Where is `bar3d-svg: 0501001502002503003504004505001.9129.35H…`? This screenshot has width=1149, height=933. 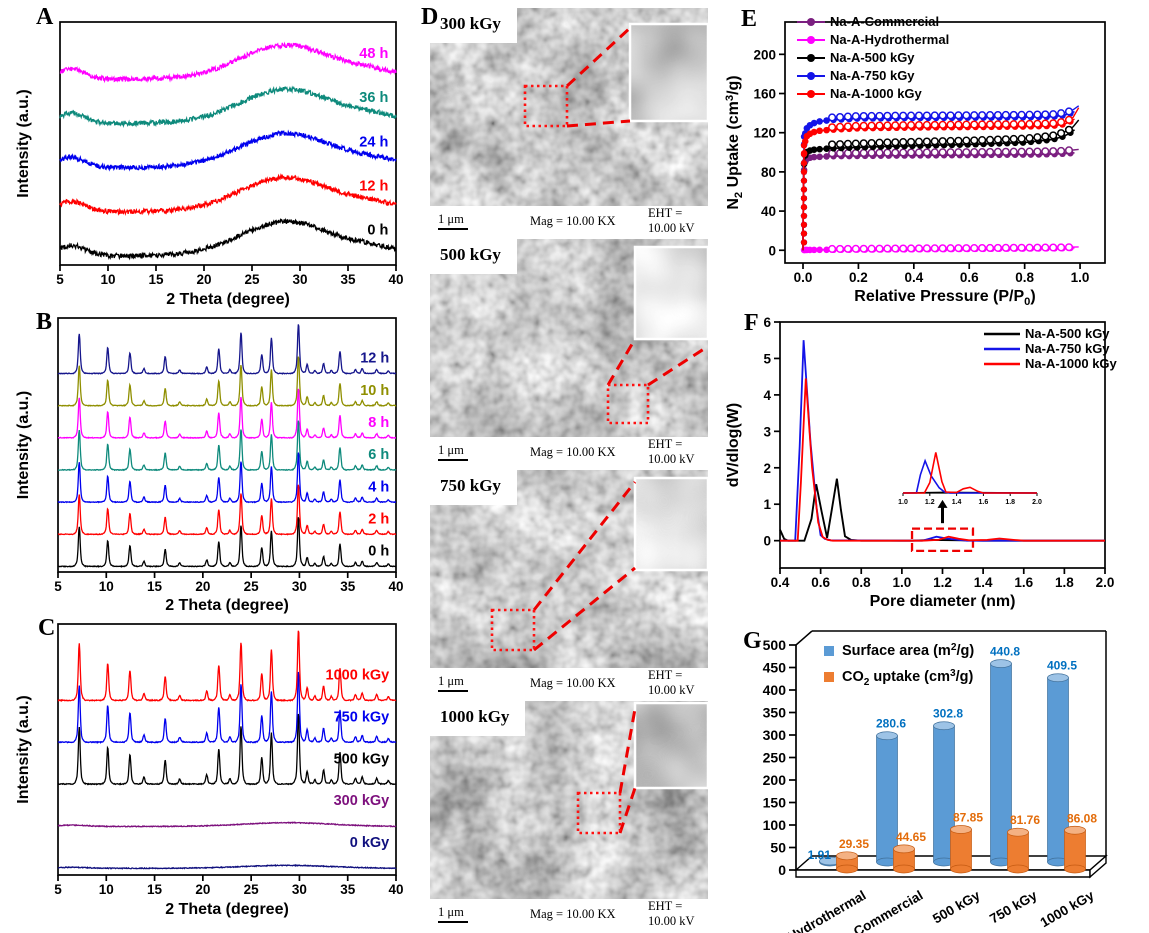 bar3d-svg: 0501001502002503003504004505001.9129.35H… is located at coordinates (935, 781).